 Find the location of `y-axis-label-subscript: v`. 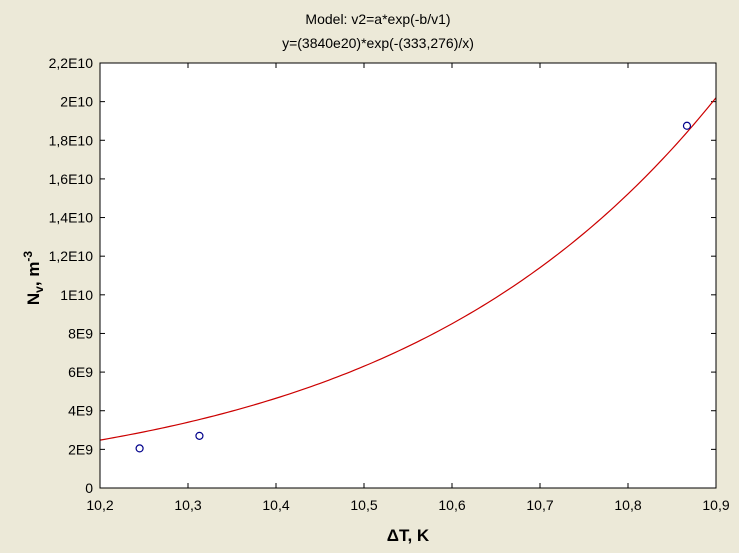

y-axis-label-subscript: v is located at coordinates (39, 289).